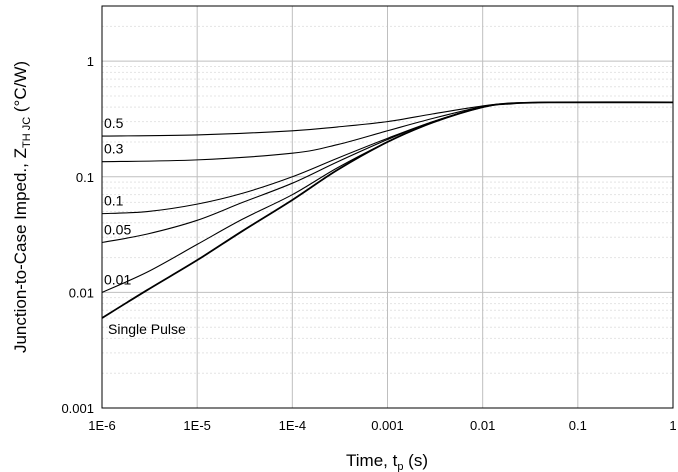 This screenshot has height=472, width=678. What do you see at coordinates (114, 201) in the screenshot?
I see `curve-label: 0.1` at bounding box center [114, 201].